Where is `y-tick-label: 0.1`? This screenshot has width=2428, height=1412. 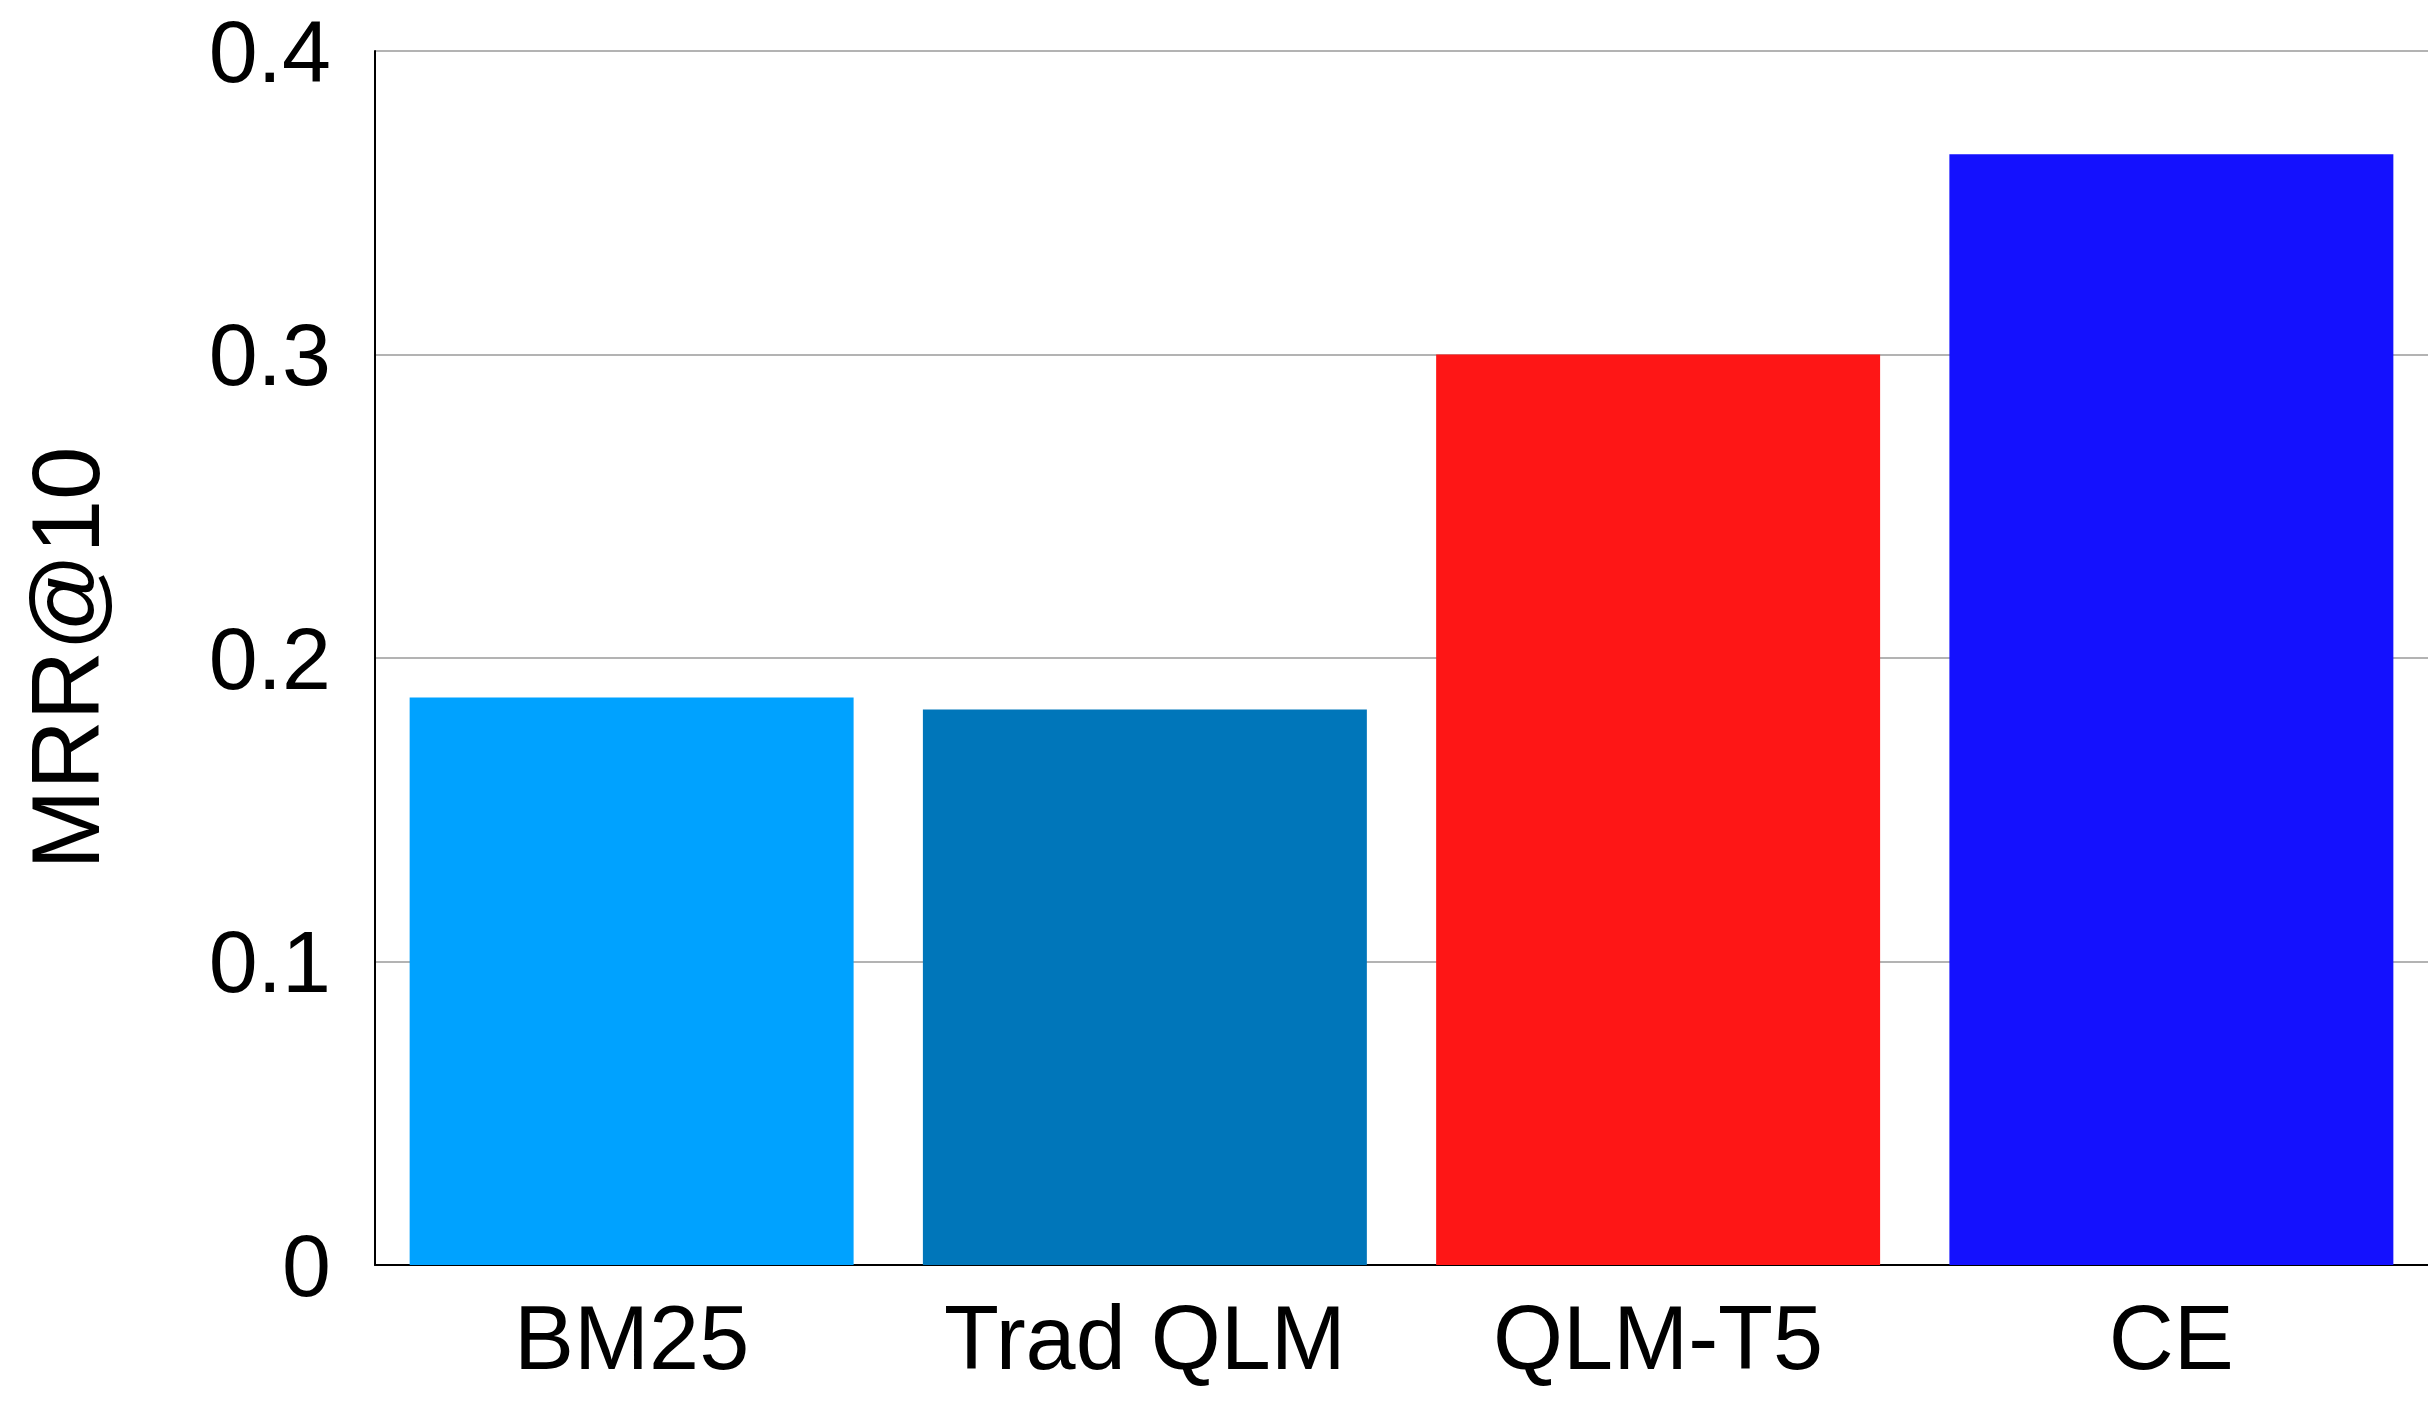 y-tick-label: 0.1 is located at coordinates (269, 961).